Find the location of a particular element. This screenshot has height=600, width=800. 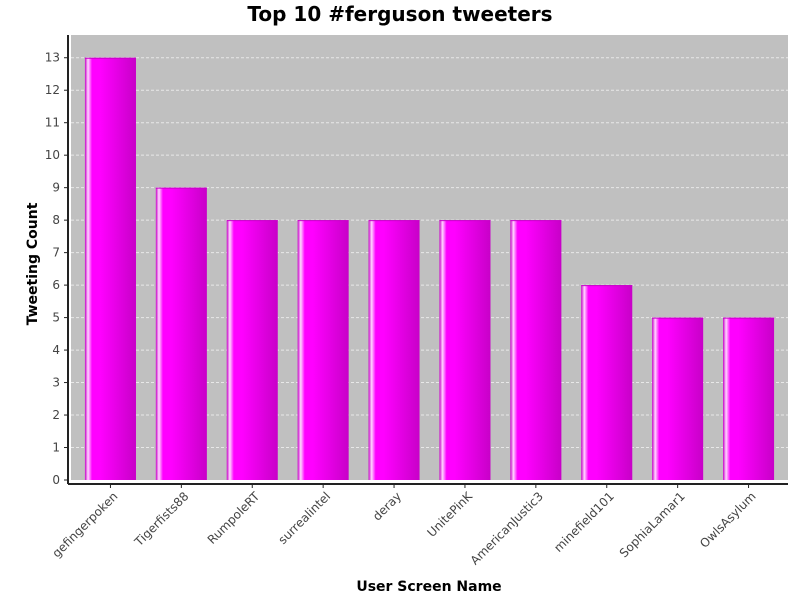

x-tick-label: surrealintel is located at coordinates (305, 518).